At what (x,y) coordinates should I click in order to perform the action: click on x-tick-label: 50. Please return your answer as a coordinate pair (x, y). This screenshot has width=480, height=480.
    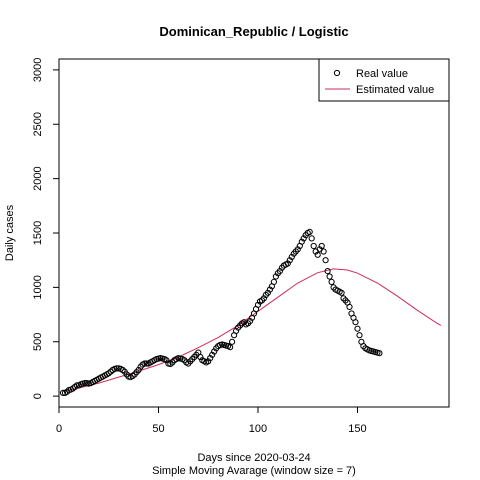
    Looking at the image, I should click on (158, 429).